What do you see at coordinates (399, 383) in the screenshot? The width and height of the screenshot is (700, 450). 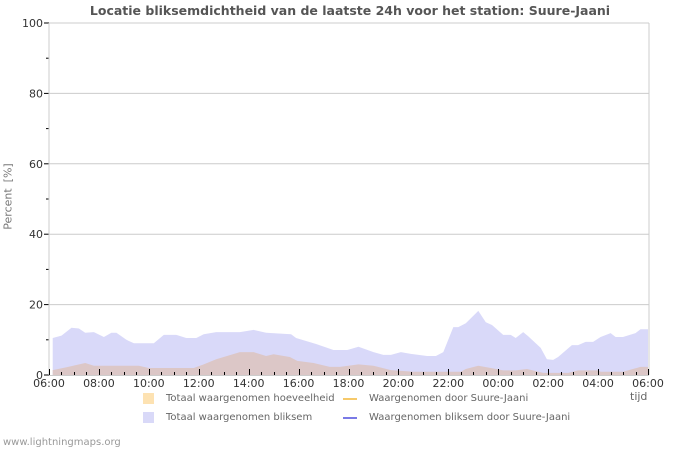 I see `x-tick-label: 20:00` at bounding box center [399, 383].